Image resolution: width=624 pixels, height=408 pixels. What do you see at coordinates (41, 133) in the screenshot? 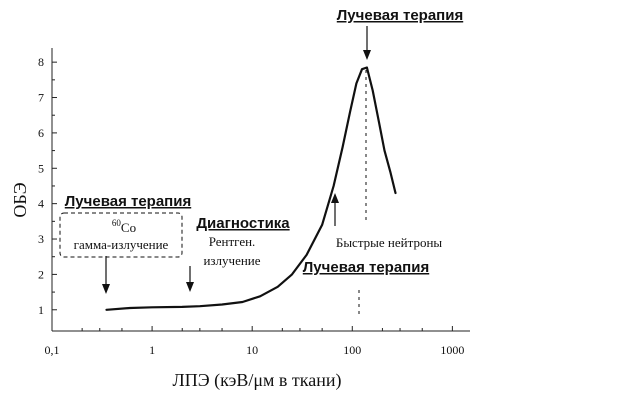
I see `y-tick-label: 6` at bounding box center [41, 133].